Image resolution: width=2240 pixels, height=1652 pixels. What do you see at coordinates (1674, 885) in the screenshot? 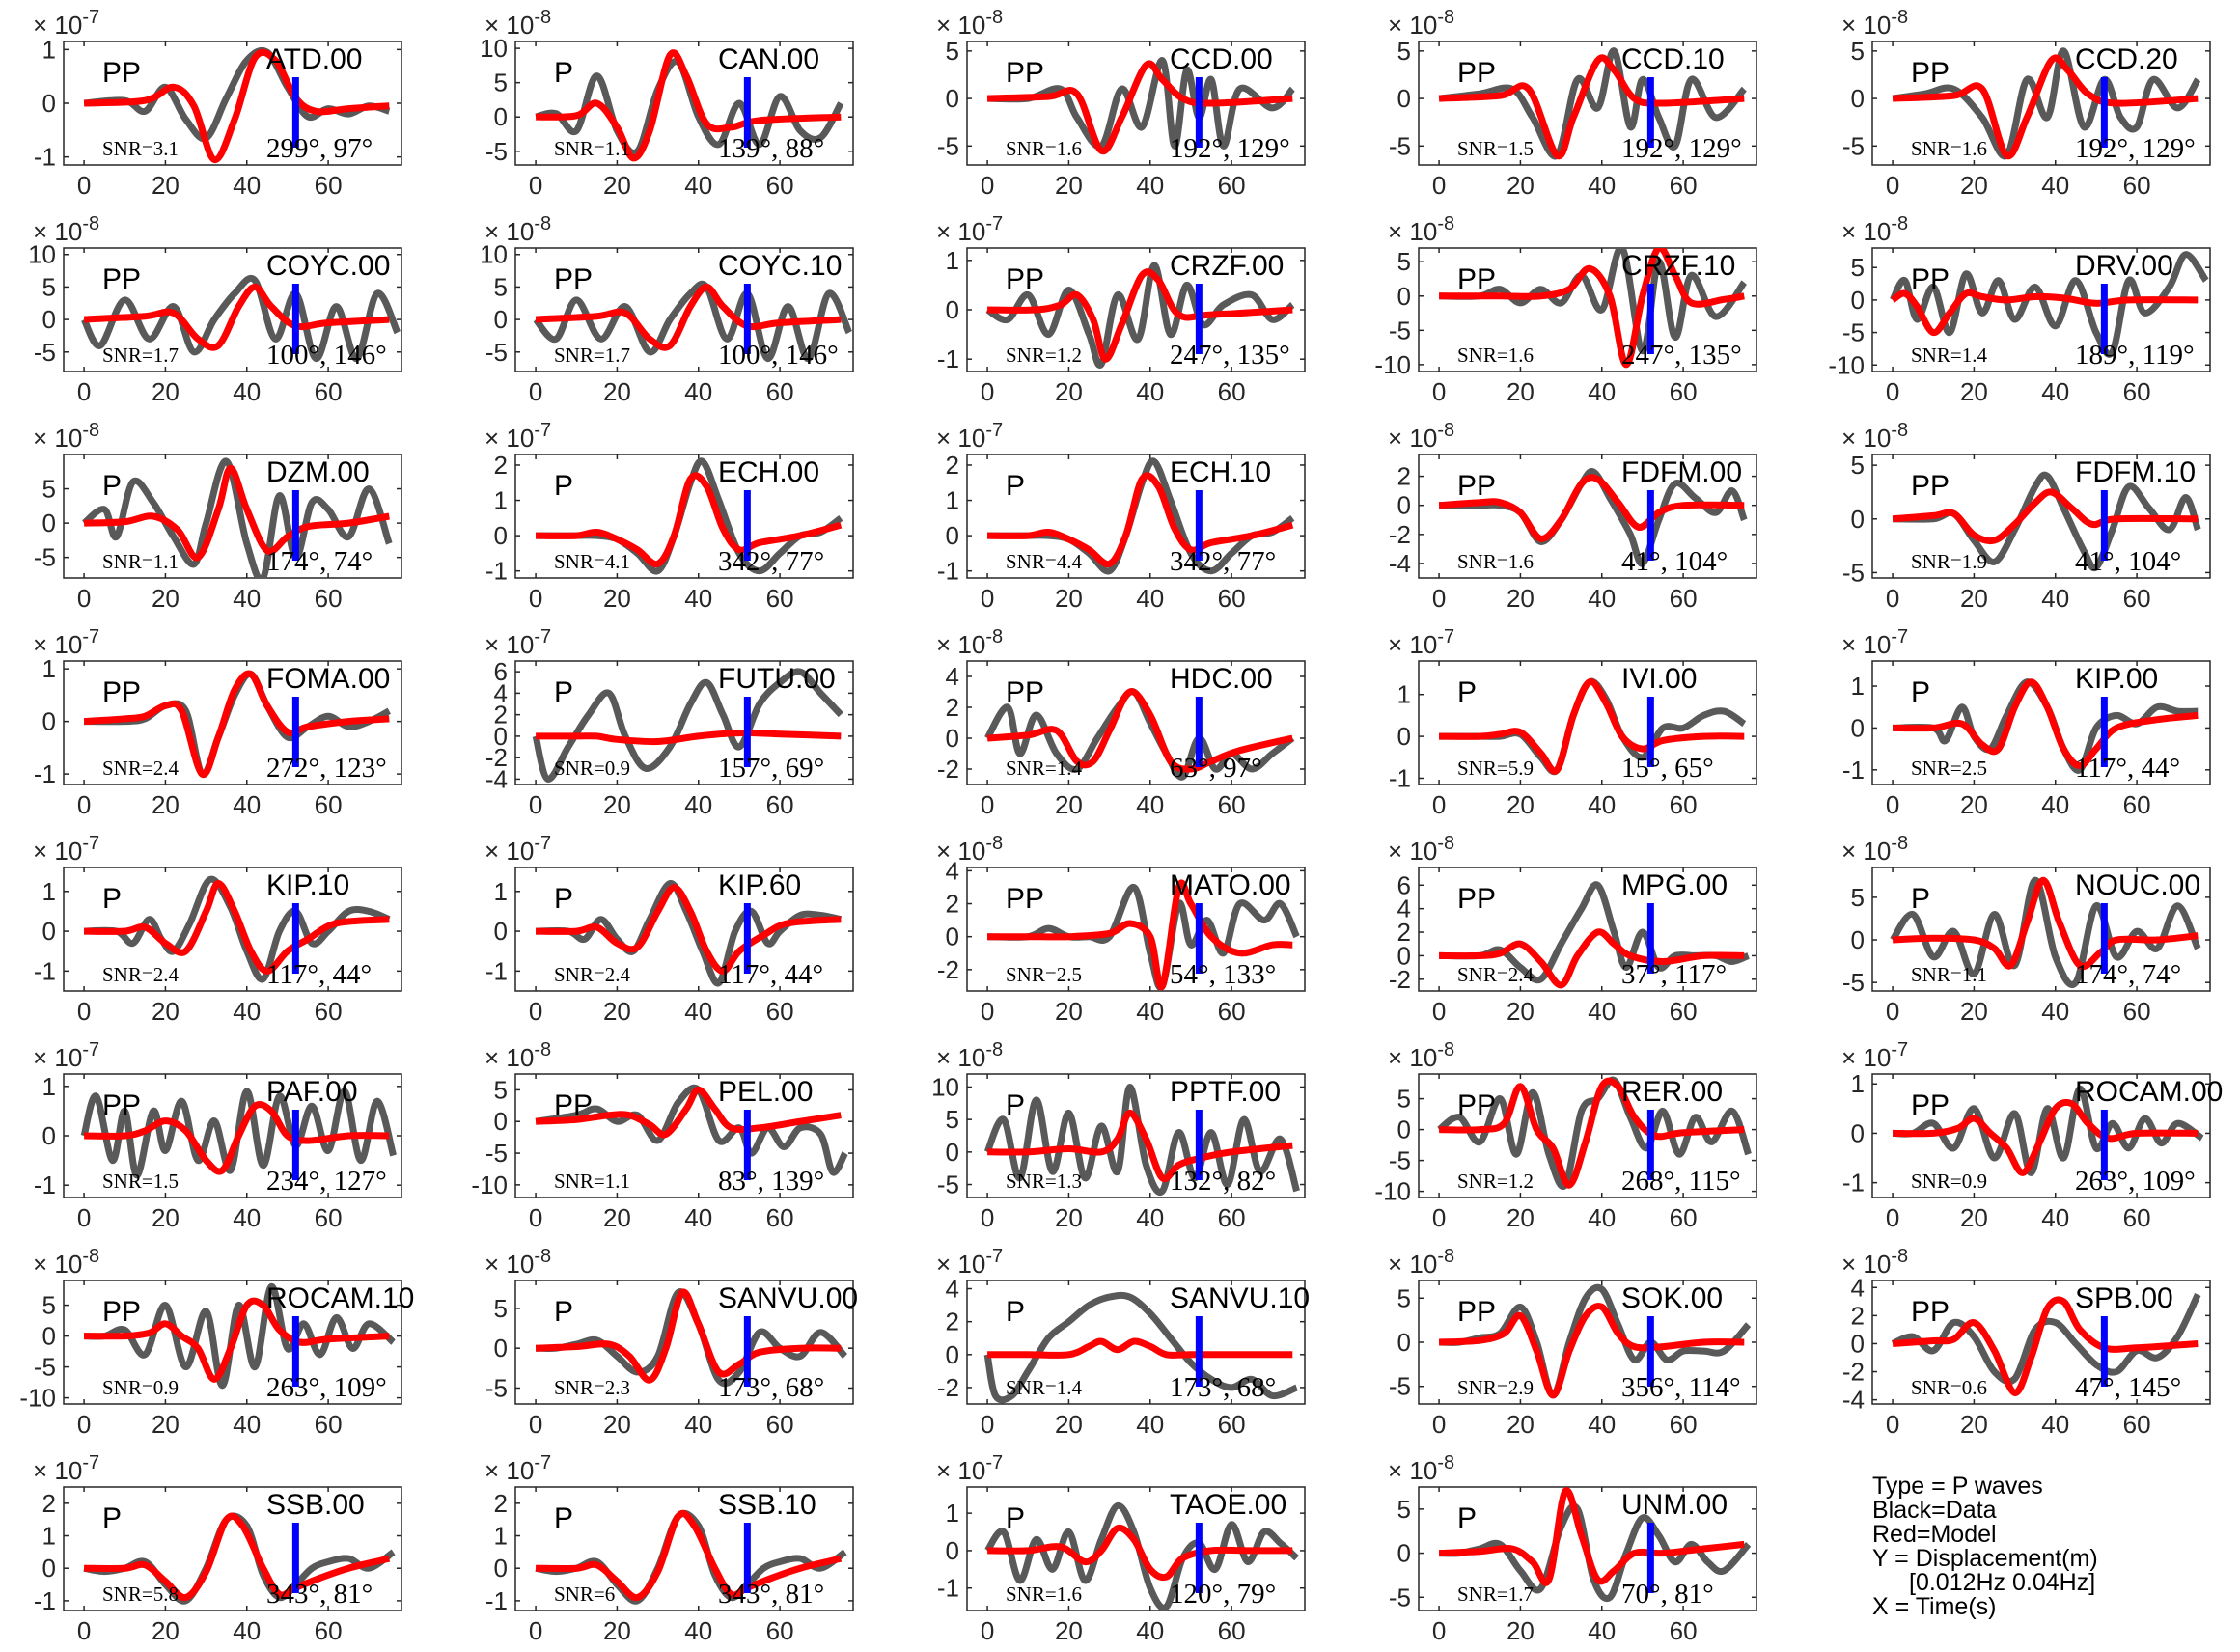
I see `station-label: MPG.00` at bounding box center [1674, 885].